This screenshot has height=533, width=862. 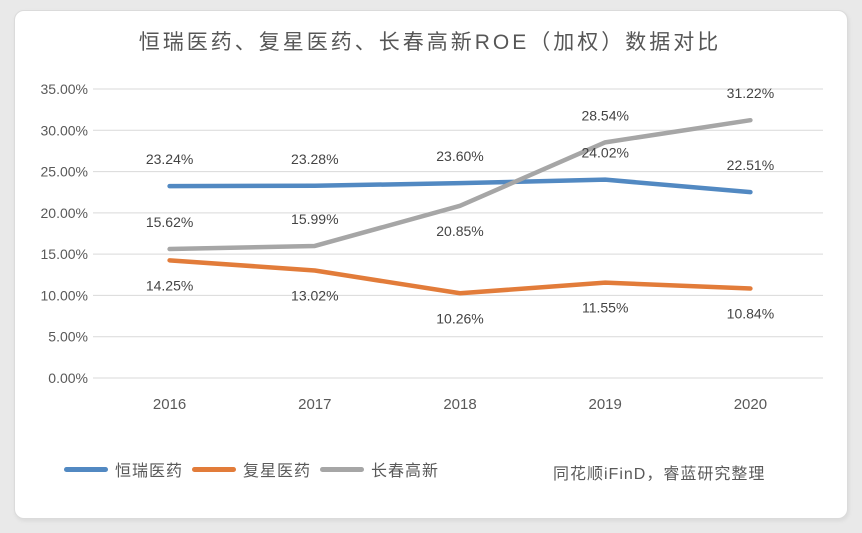 I want to click on data-label-changchun-hightech: 31.22%, so click(x=750, y=93).